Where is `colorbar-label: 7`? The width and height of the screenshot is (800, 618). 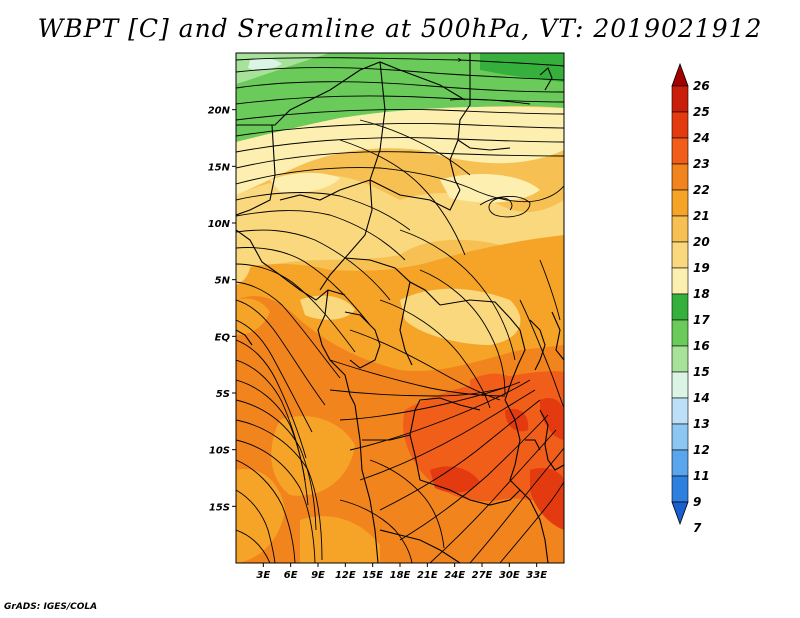 colorbar-label: 7 is located at coordinates (697, 528).